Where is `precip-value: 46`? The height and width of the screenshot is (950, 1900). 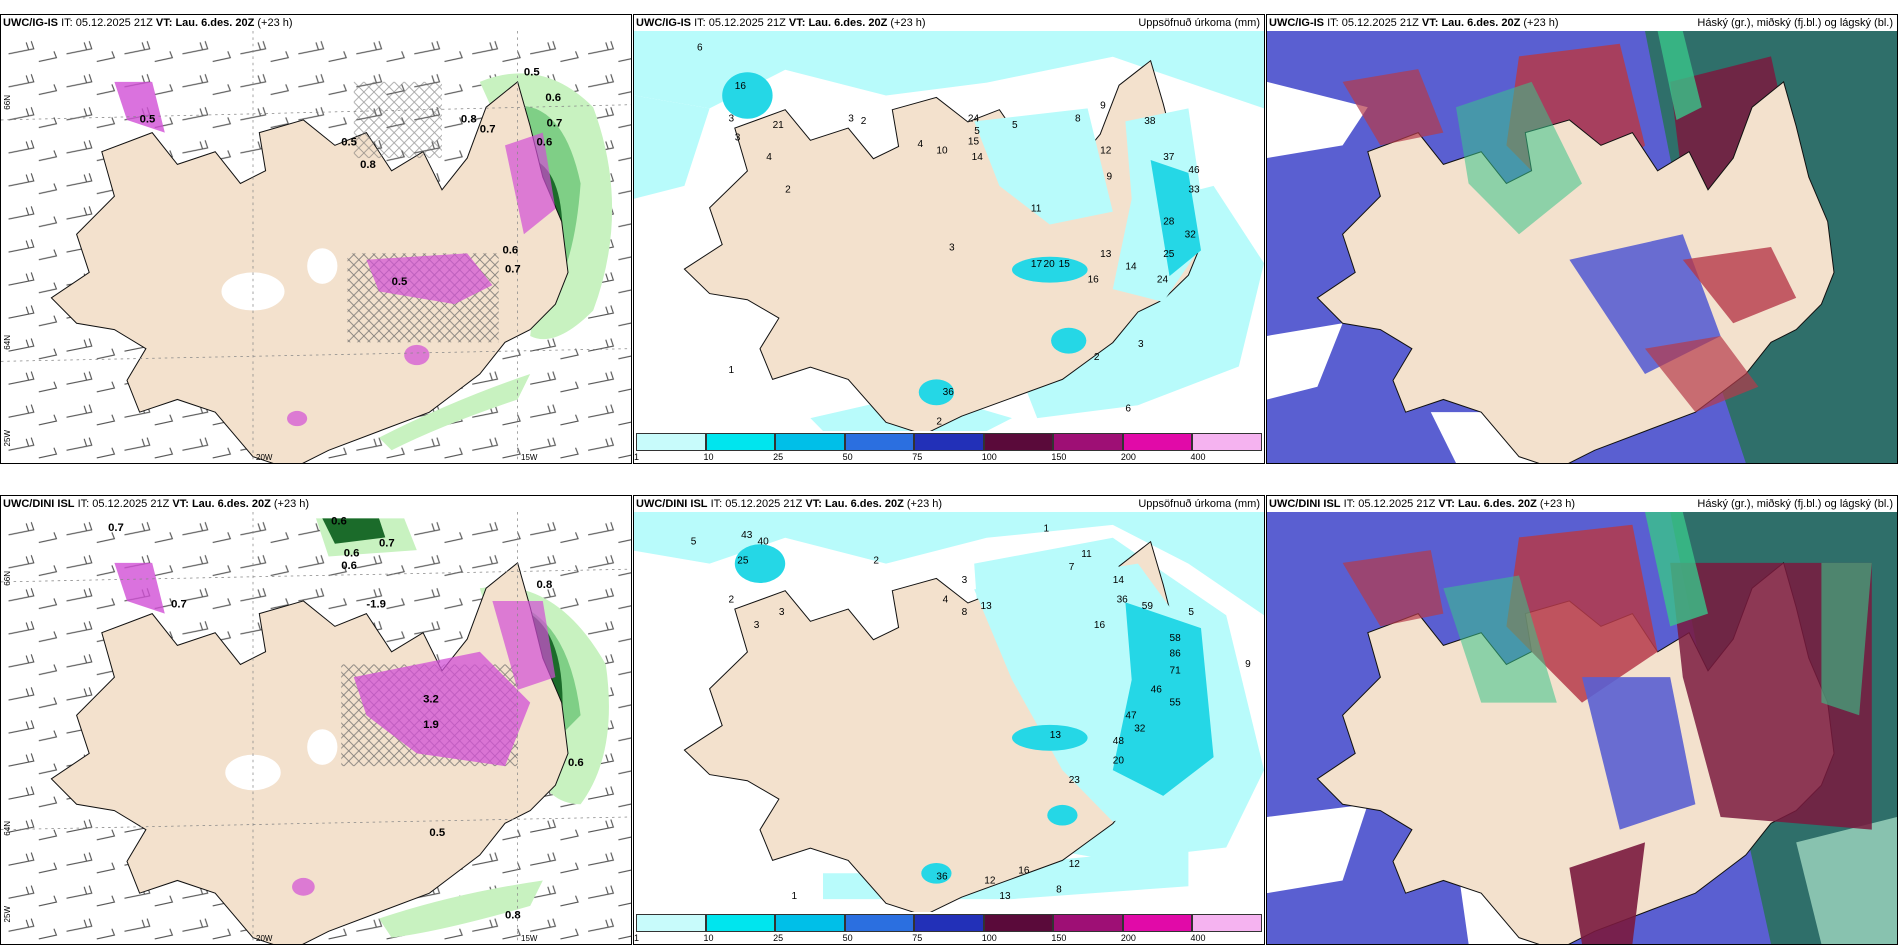 precip-value: 46 is located at coordinates (1157, 690).